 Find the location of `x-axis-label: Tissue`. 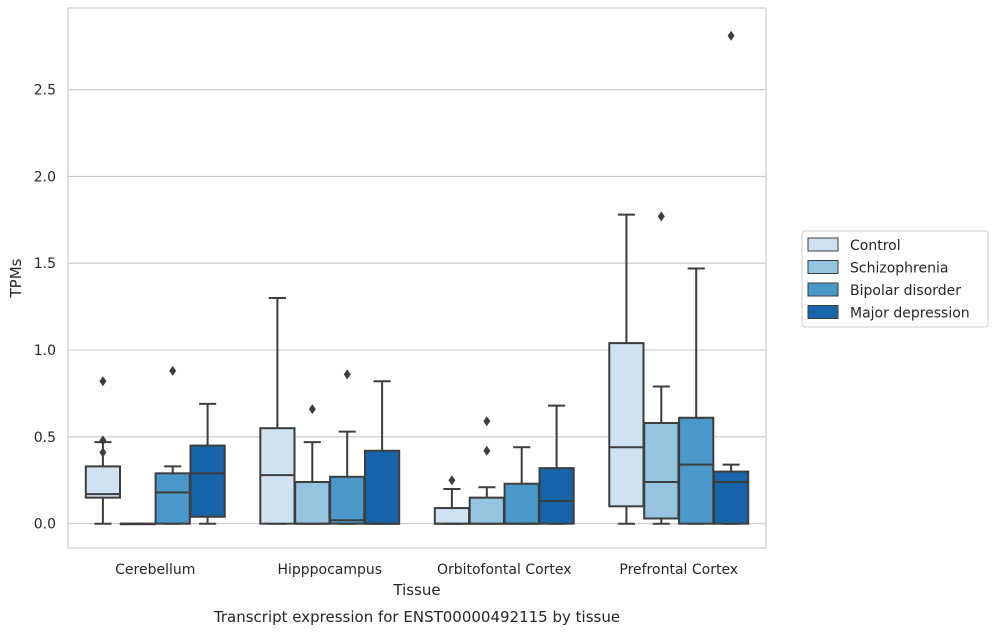

x-axis-label: Tissue is located at coordinates (416, 590).